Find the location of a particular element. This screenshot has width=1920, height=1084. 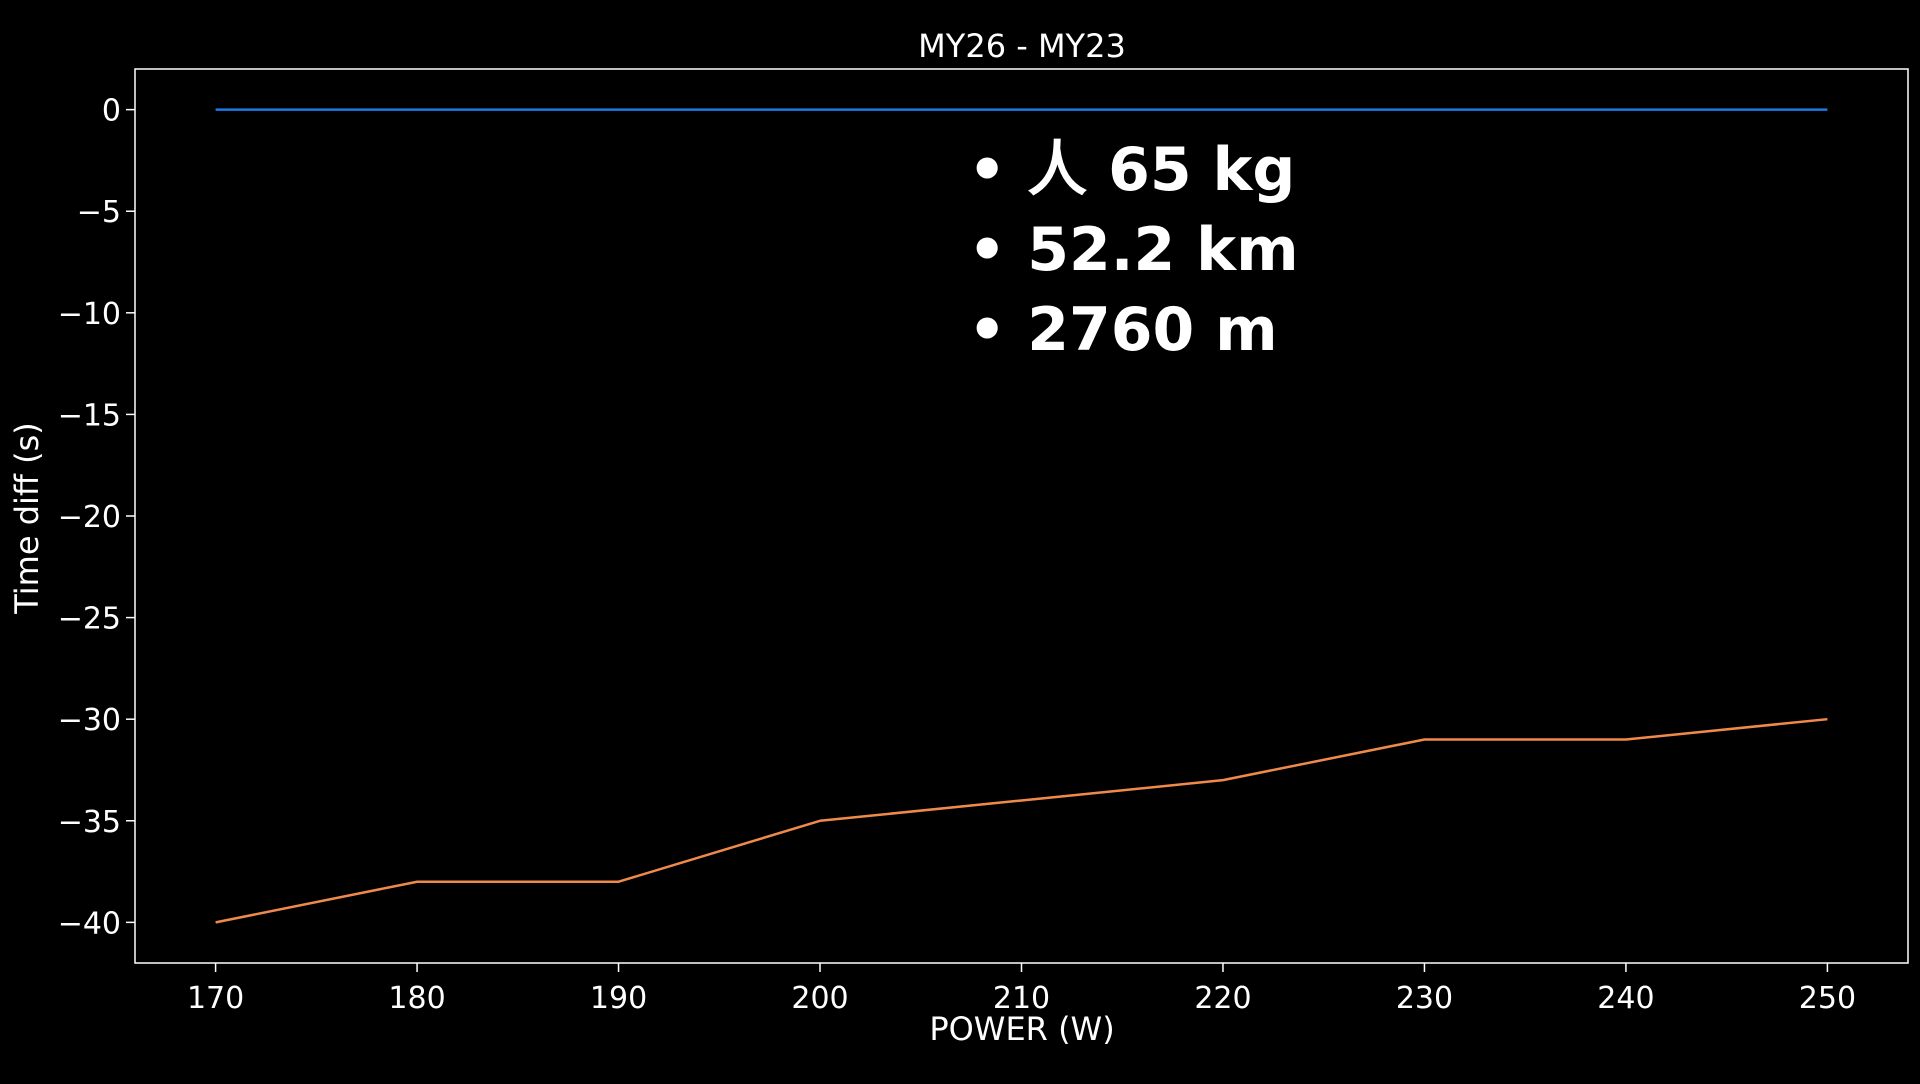

x-axis: 170 180 190 200 210 220 230 240 250 is located at coordinates (1021, 989).